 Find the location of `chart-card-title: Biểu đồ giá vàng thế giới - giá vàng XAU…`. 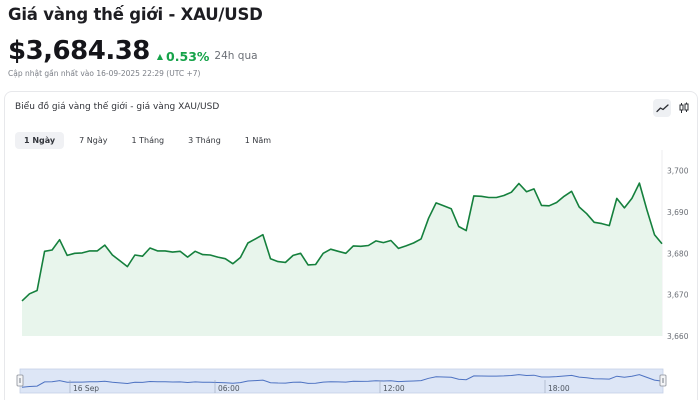

chart-card-title: Biểu đồ giá vàng thế giới - giá vàng XAU… is located at coordinates (117, 107).